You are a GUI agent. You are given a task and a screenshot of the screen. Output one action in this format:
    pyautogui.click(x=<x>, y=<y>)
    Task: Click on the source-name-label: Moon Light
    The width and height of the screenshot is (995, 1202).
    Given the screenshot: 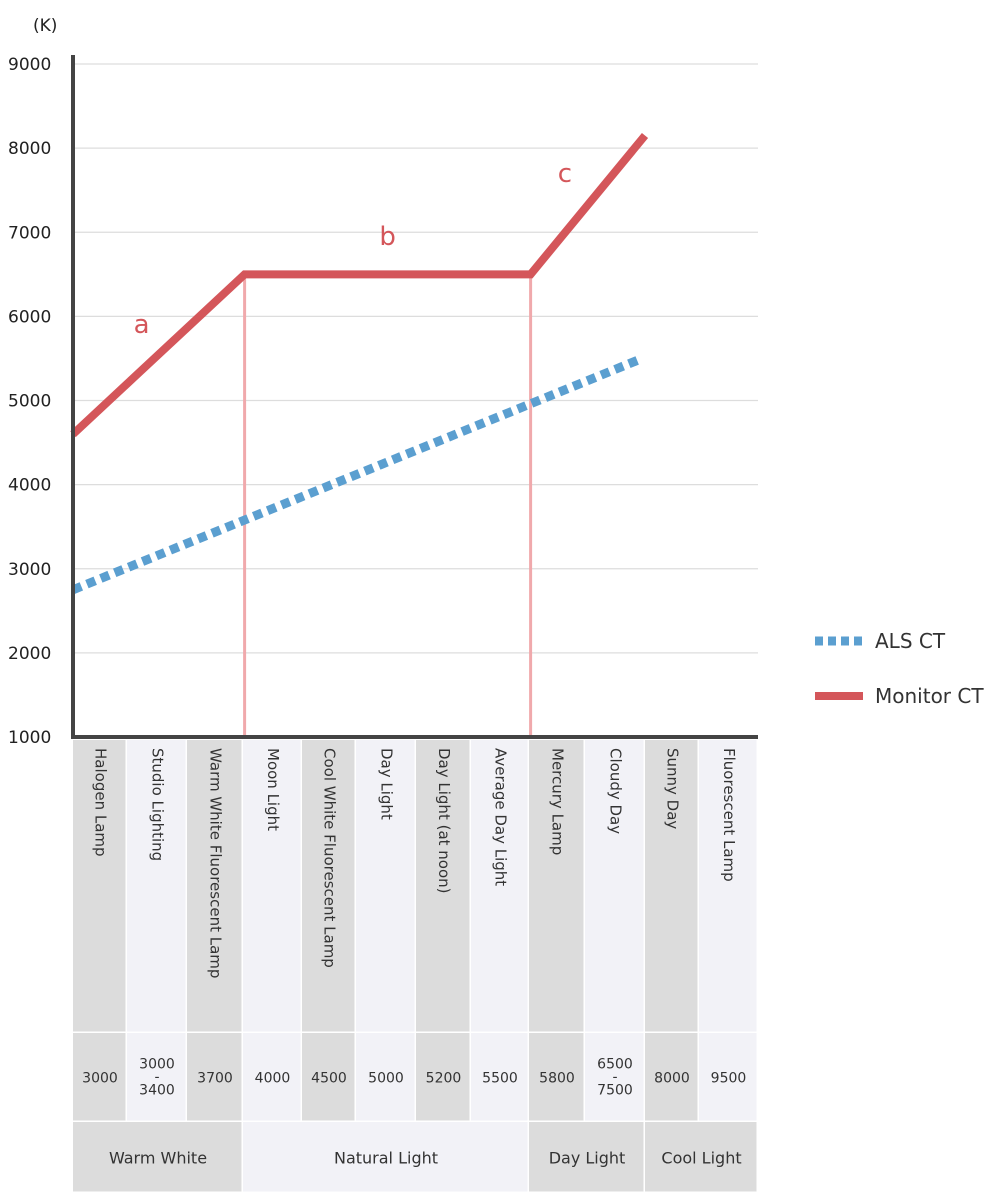 What is the action you would take?
    pyautogui.click(x=273, y=789)
    